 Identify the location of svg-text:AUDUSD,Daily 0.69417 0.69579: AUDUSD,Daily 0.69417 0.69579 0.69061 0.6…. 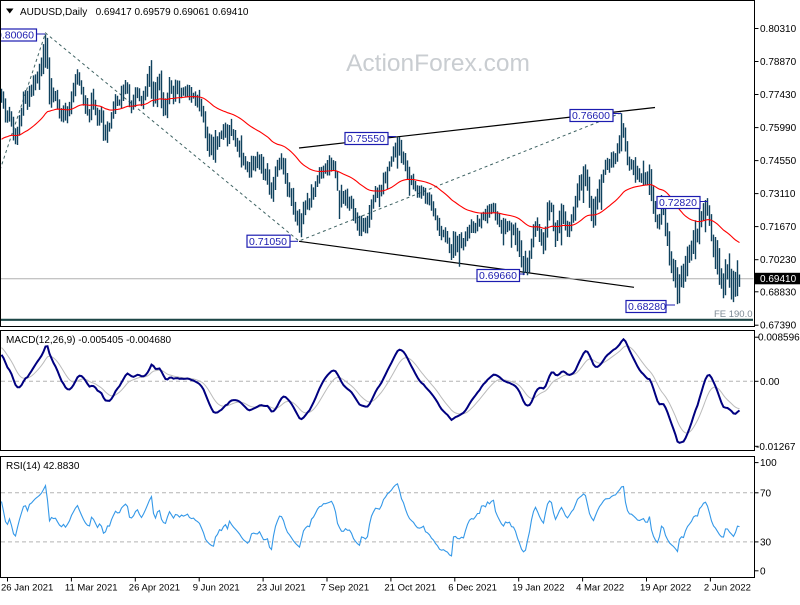
(134, 12).